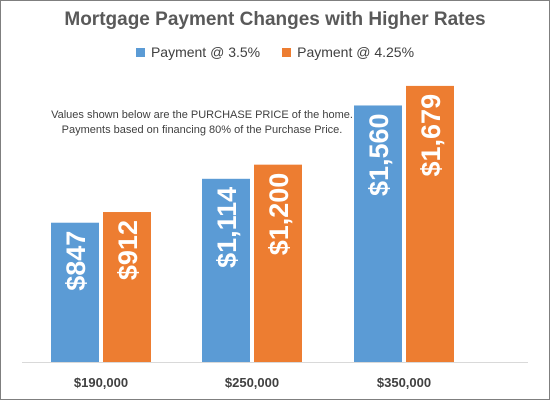 The image size is (550, 400). What do you see at coordinates (431, 135) in the screenshot?
I see `data-label-series-2-cat-3: $1,679` at bounding box center [431, 135].